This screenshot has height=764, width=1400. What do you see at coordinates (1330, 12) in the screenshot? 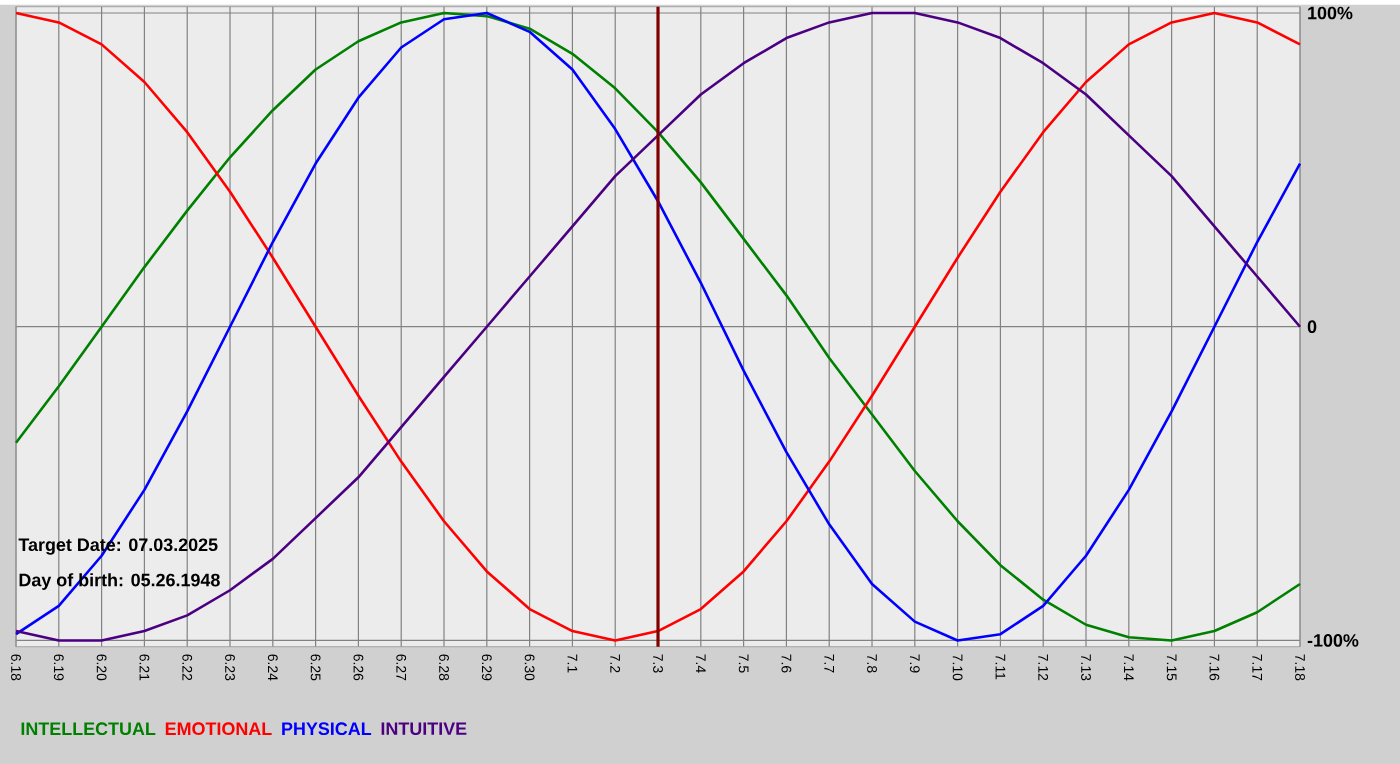
I see `y-tick-label: 100%` at bounding box center [1330, 12].